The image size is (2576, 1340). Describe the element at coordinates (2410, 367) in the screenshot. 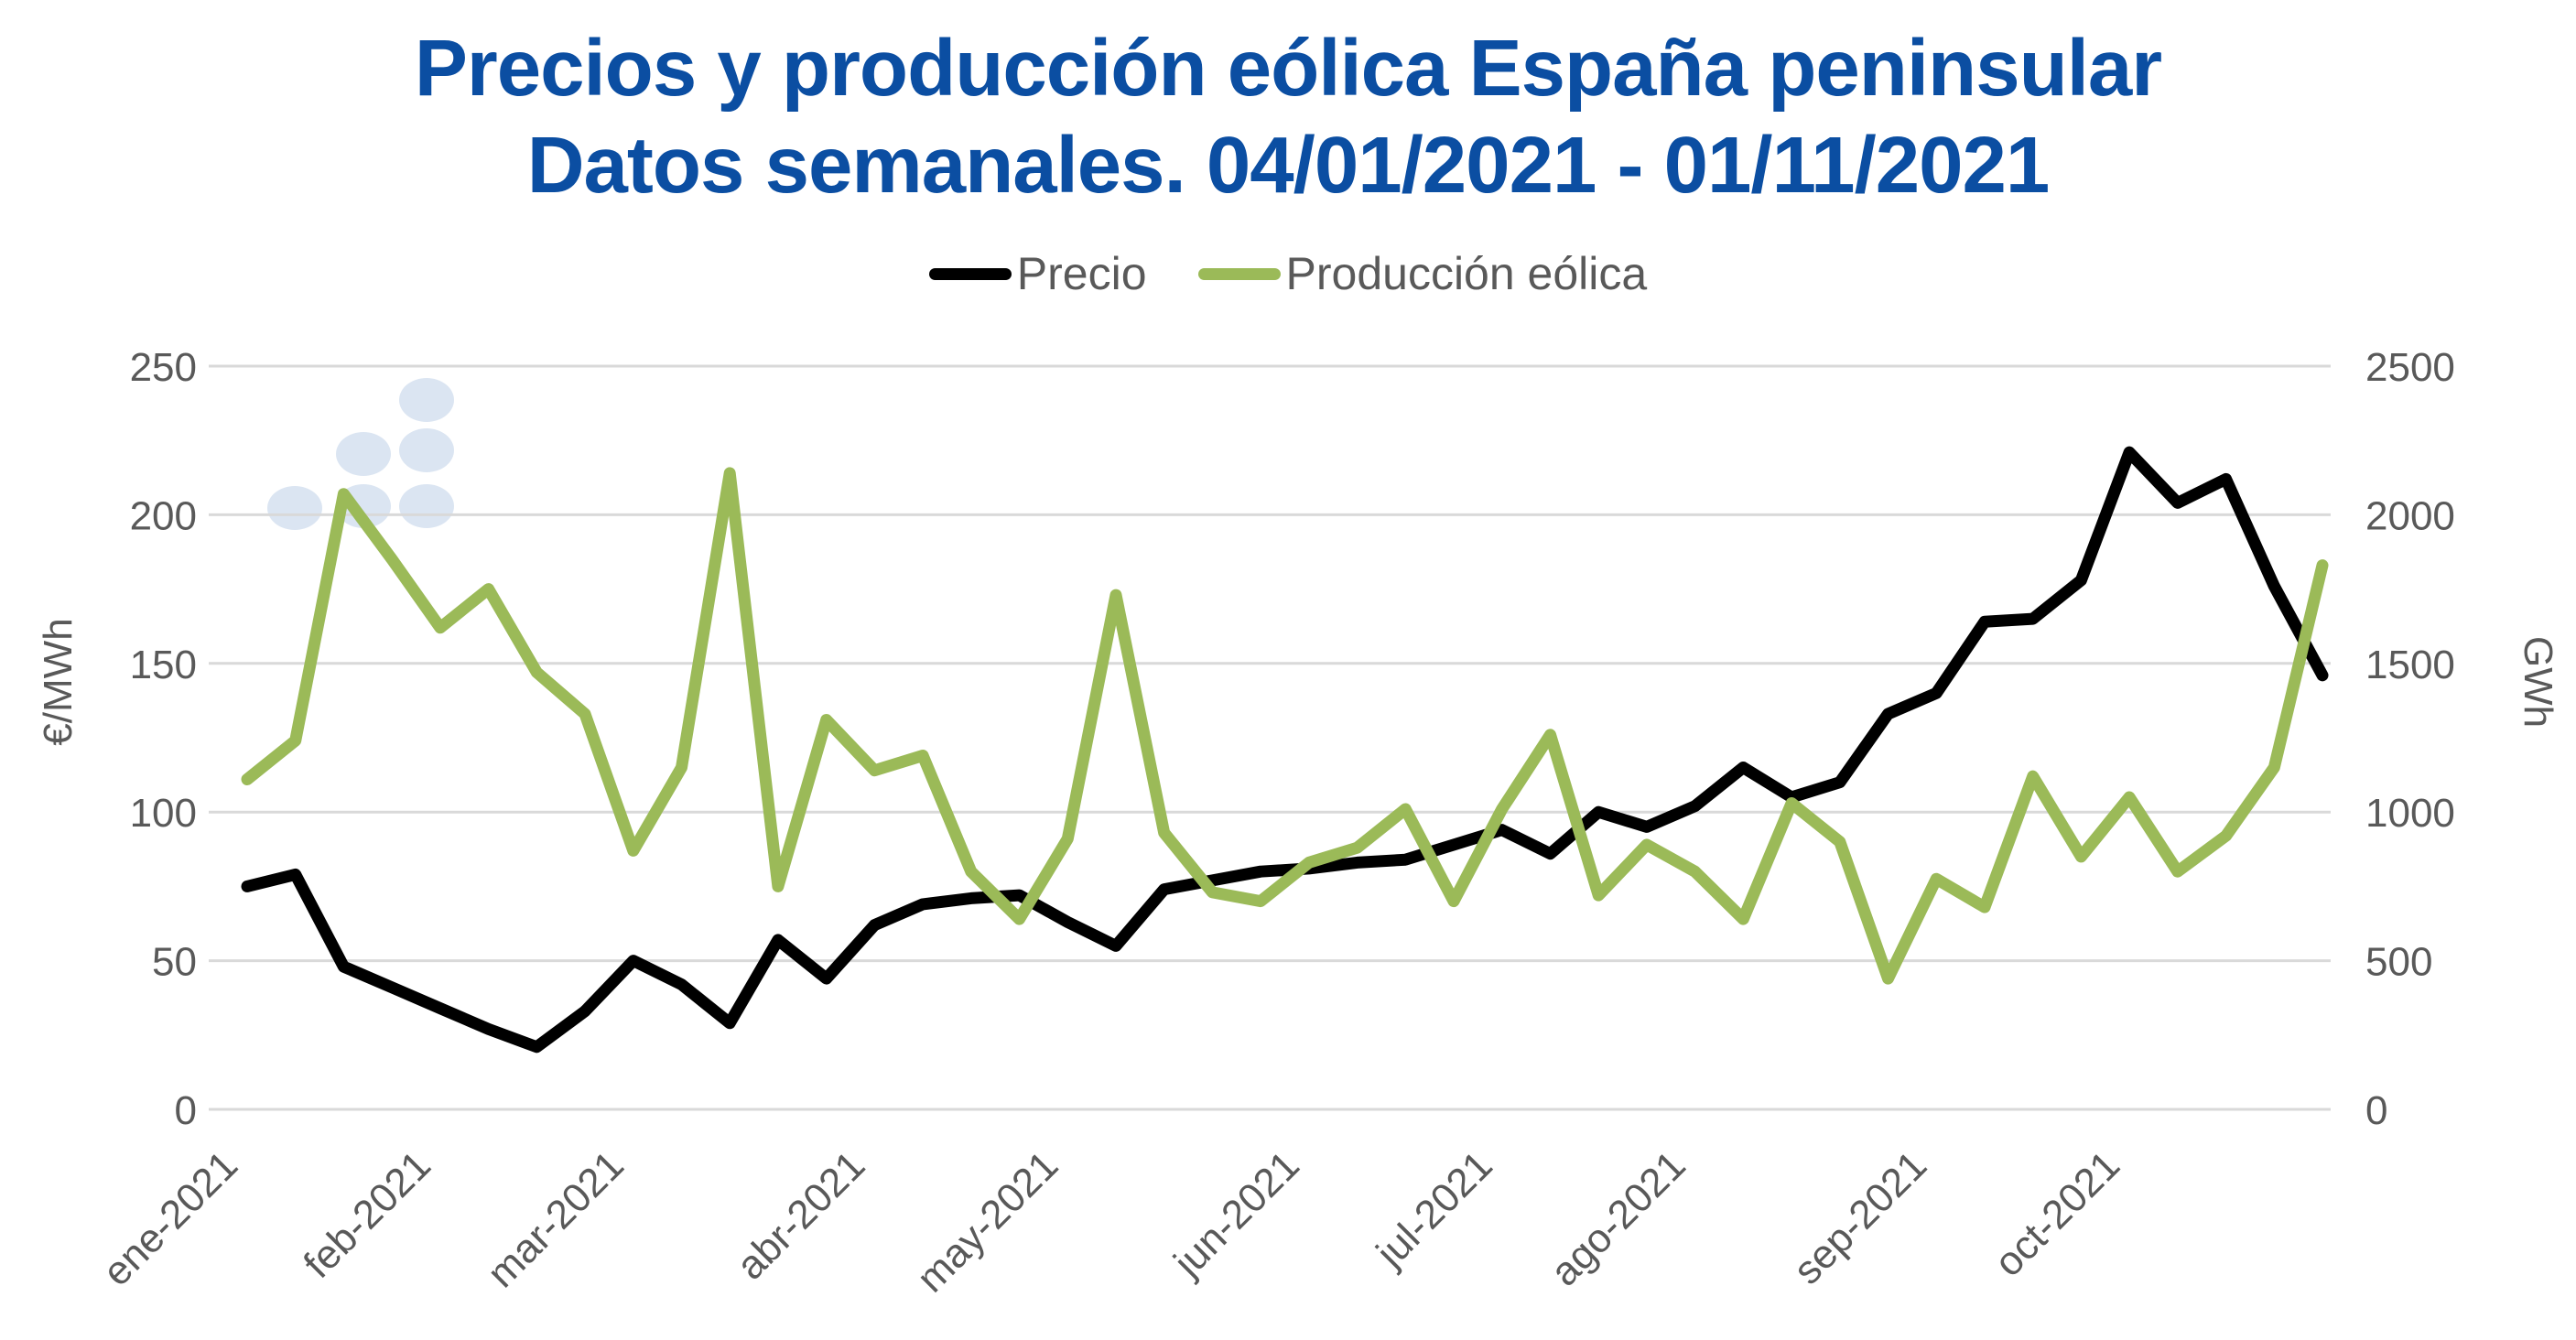

I see `right-axis-tick-2500: 2500` at that location.